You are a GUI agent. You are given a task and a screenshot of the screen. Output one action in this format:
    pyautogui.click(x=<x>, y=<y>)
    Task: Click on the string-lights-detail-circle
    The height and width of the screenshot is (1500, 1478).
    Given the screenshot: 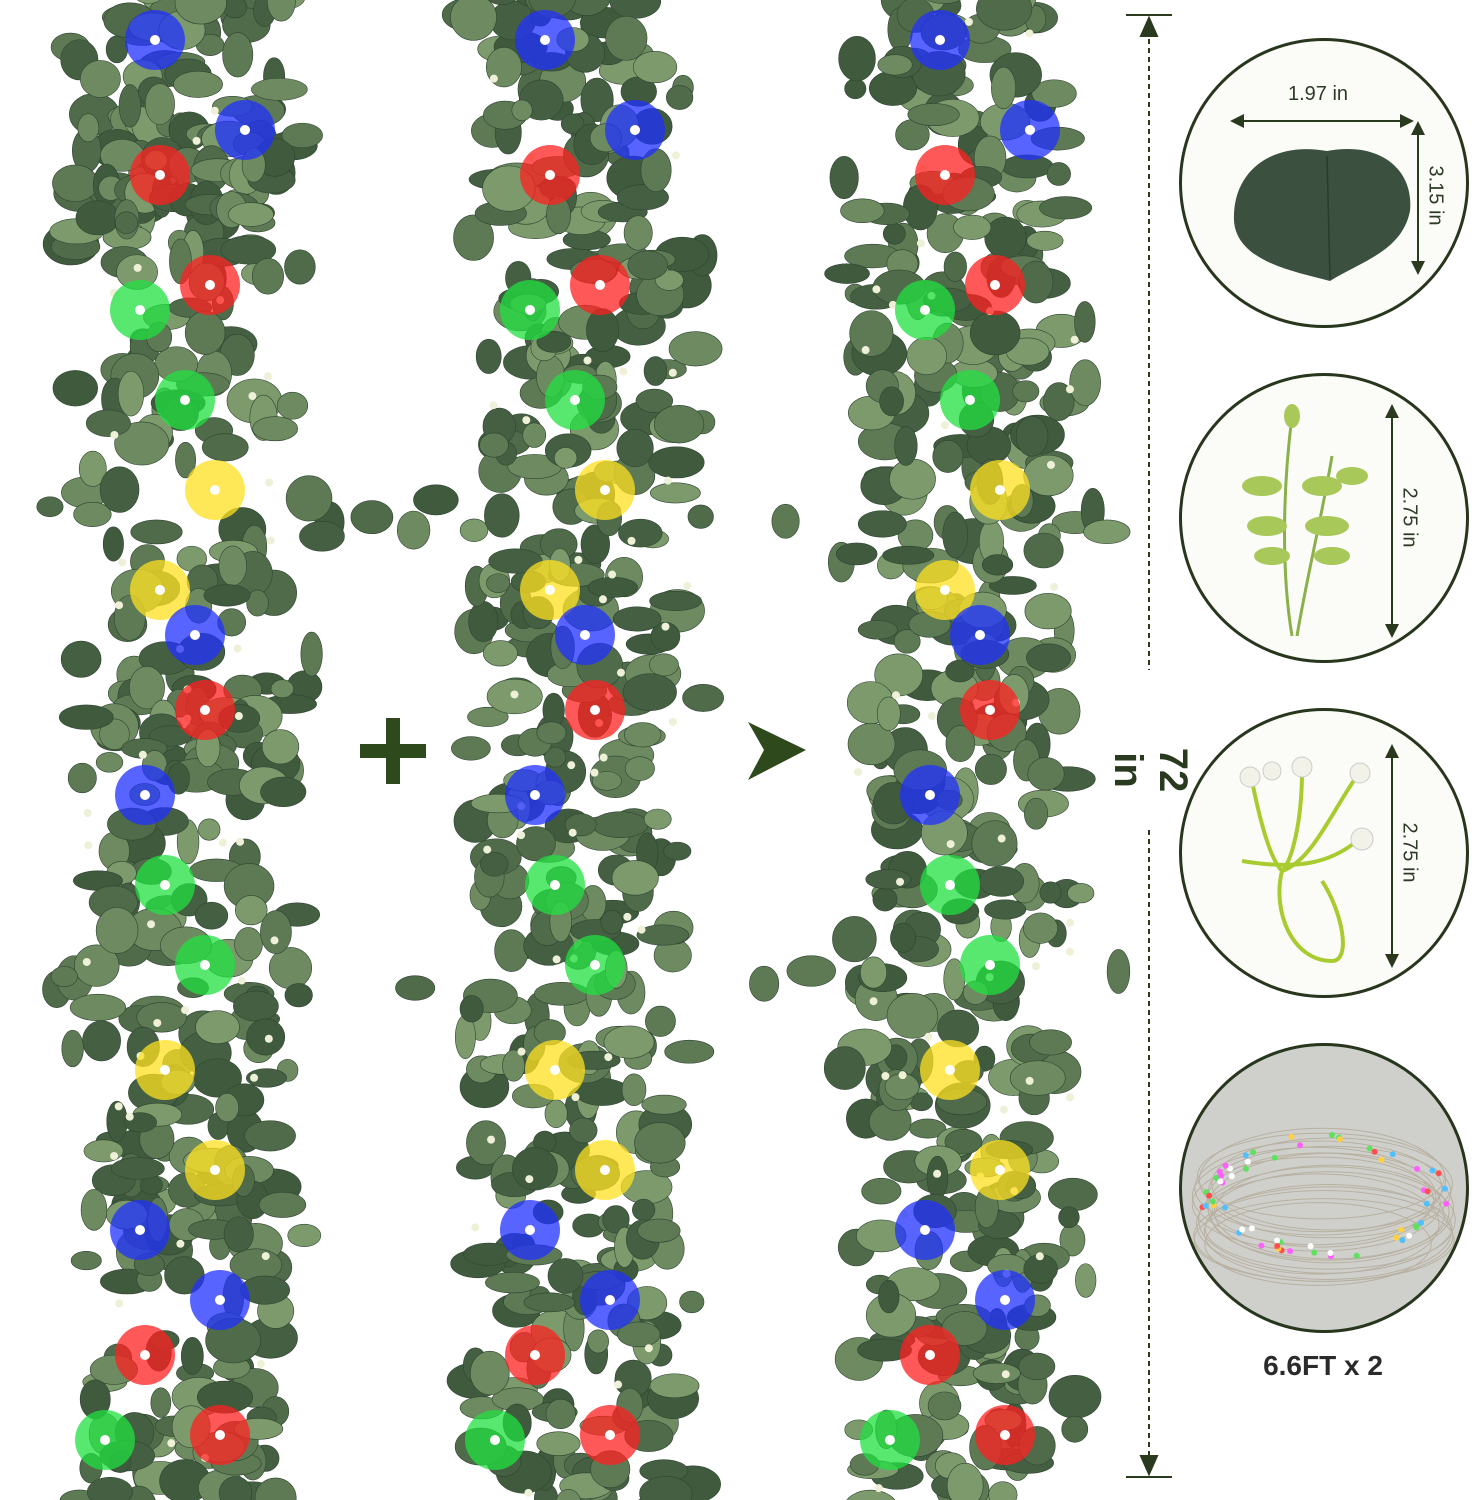 What is the action you would take?
    pyautogui.click(x=1324, y=1188)
    